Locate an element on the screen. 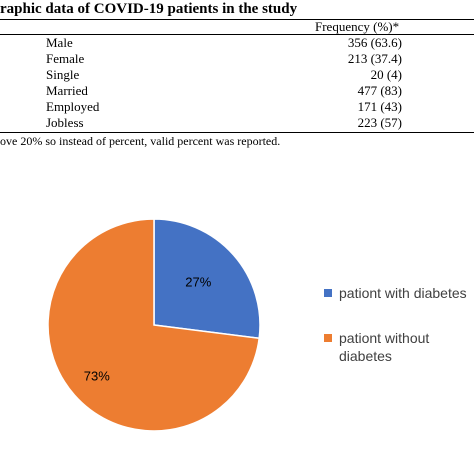 The width and height of the screenshot is (474, 474). row-label: Jobless is located at coordinates (65, 122).